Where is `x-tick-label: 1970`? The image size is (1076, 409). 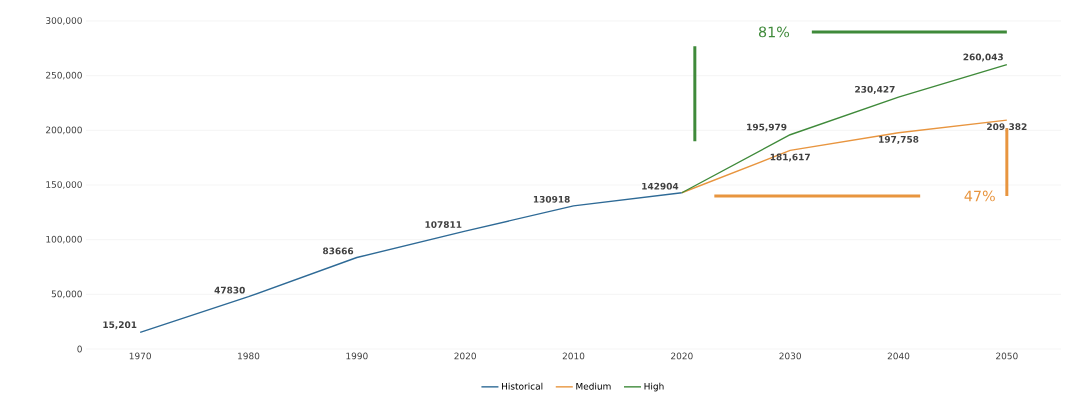
x-tick-label: 1970 is located at coordinates (140, 356).